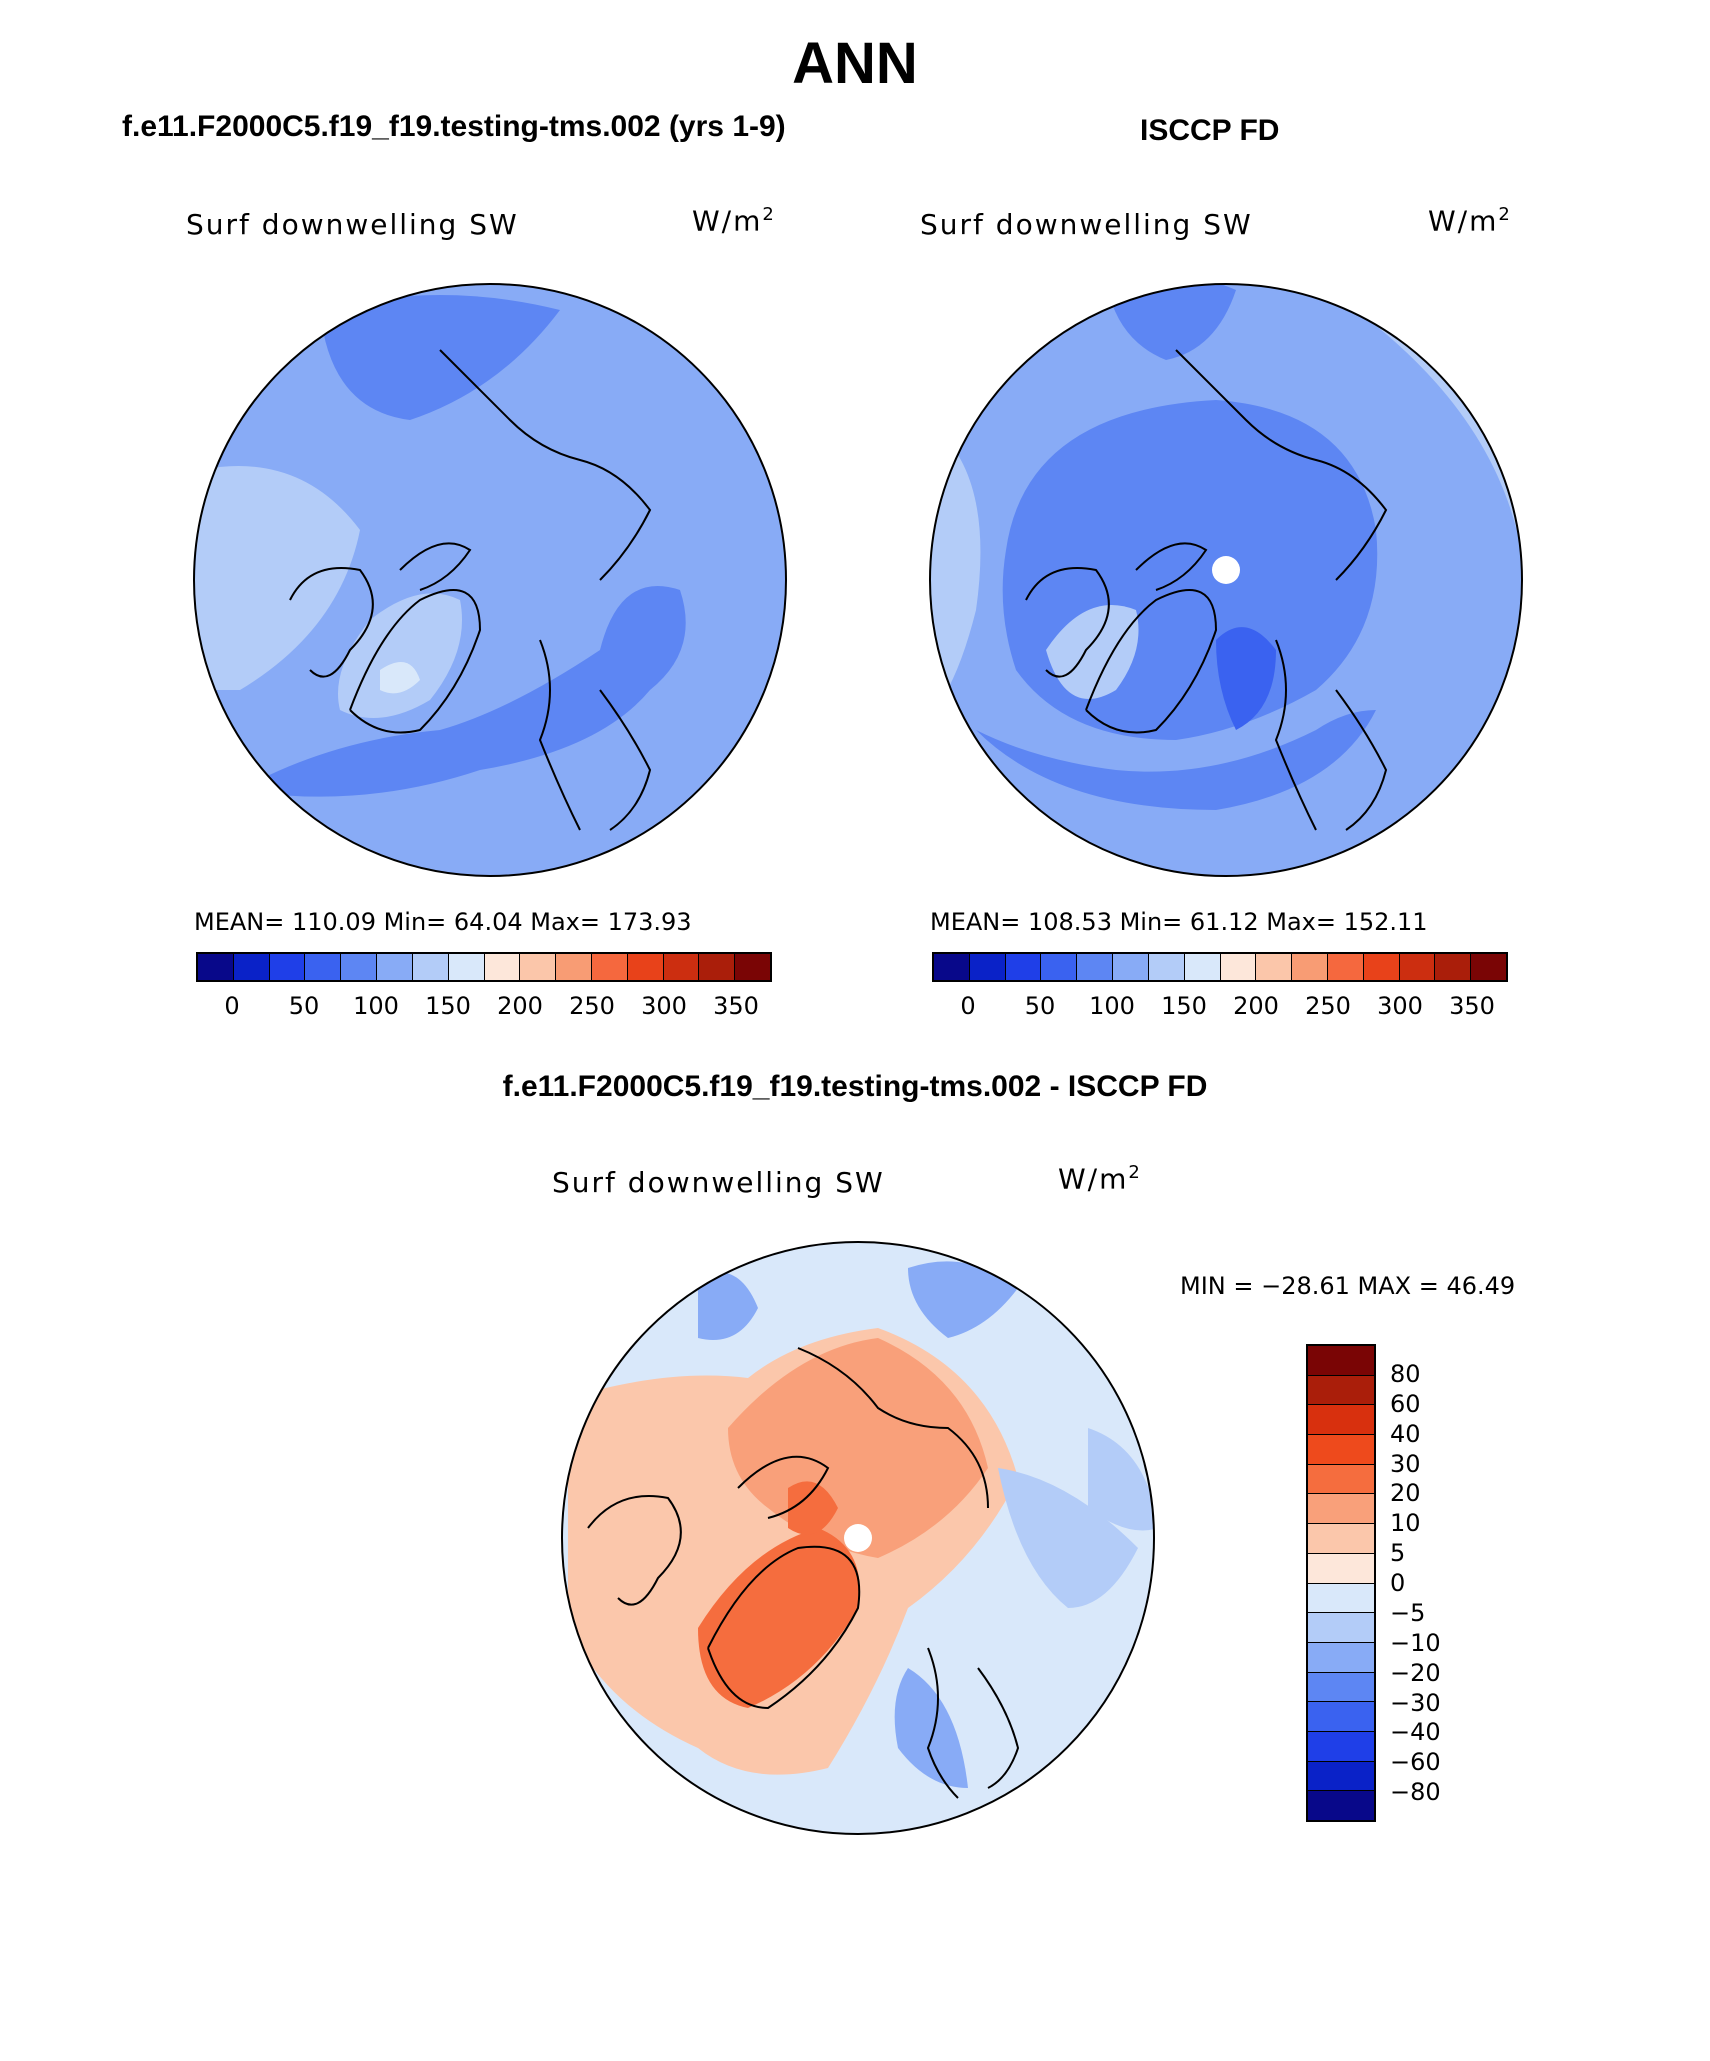 The width and height of the screenshot is (1710, 2061). What do you see at coordinates (1415, 1702) in the screenshot?
I see `colorbar-tick-label: −30` at bounding box center [1415, 1702].